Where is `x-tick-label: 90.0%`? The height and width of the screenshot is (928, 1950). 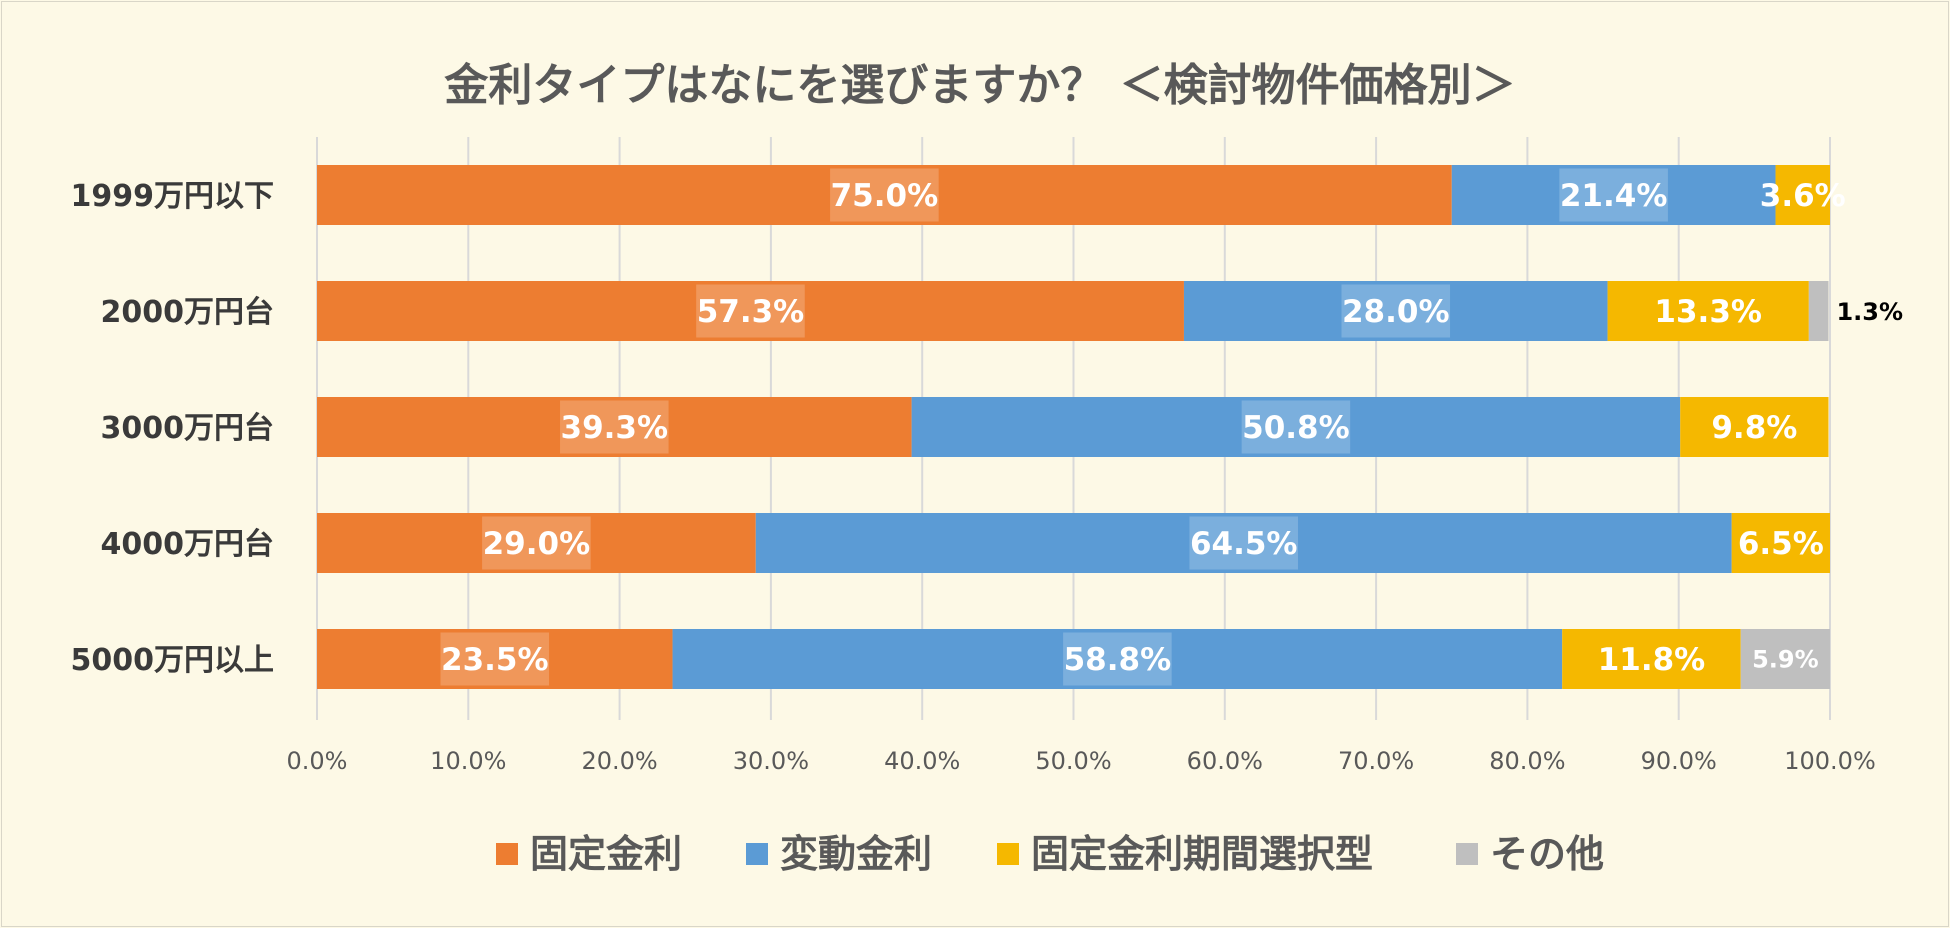 x-tick-label: 90.0% is located at coordinates (1679, 761).